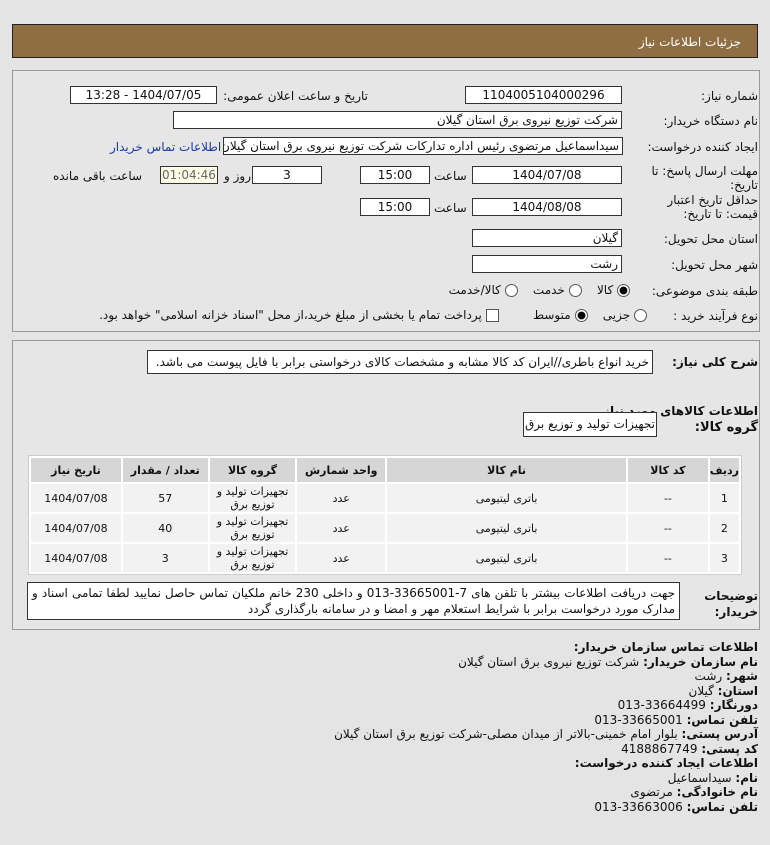 The height and width of the screenshot is (845, 770). Describe the element at coordinates (165, 558) in the screenshot. I see `cell-qty: 3` at that location.